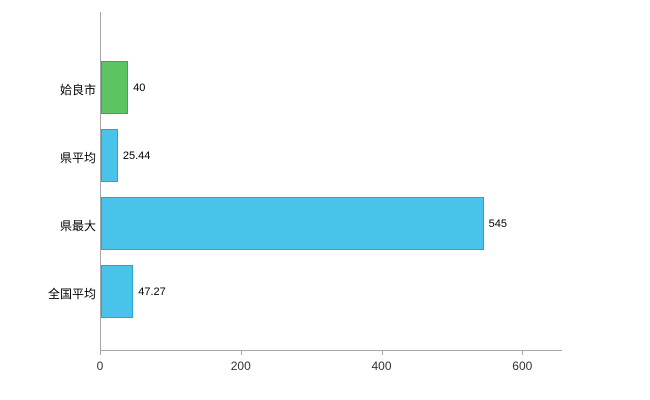  What do you see at coordinates (331, 350) in the screenshot?
I see `x-axis-line` at bounding box center [331, 350].